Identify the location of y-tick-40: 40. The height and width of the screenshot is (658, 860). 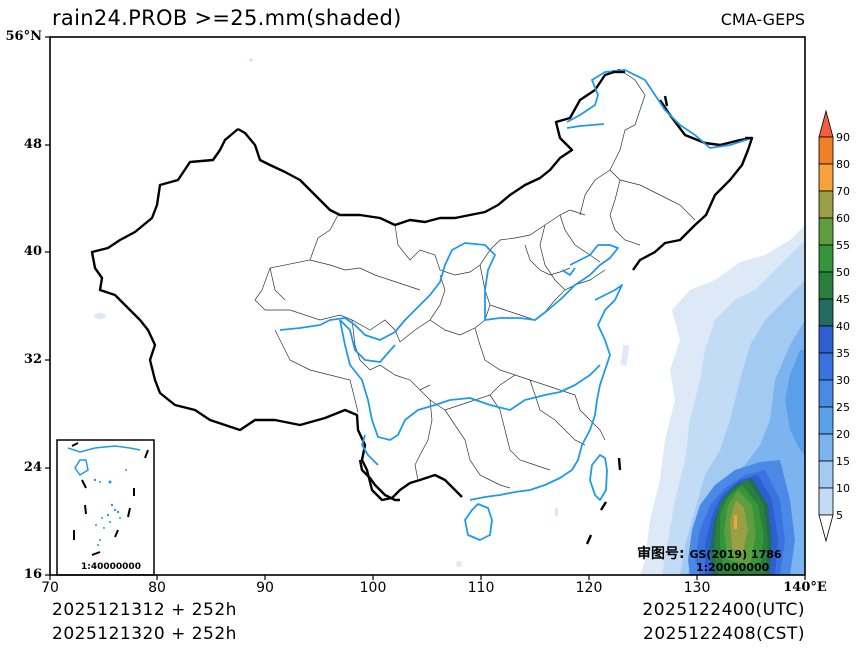
(32, 251).